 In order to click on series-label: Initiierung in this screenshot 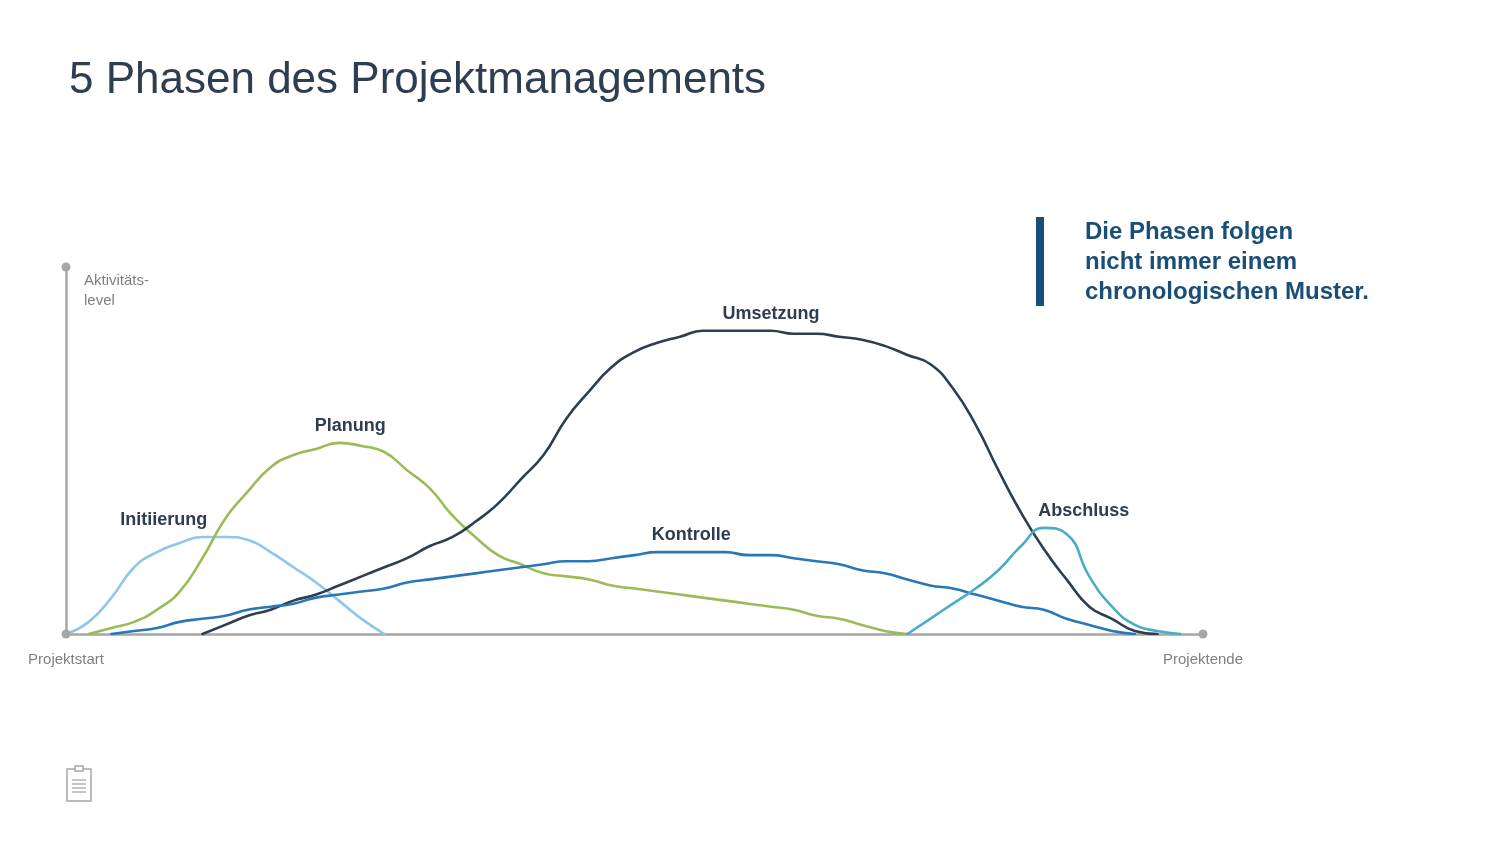, I will do `click(164, 518)`.